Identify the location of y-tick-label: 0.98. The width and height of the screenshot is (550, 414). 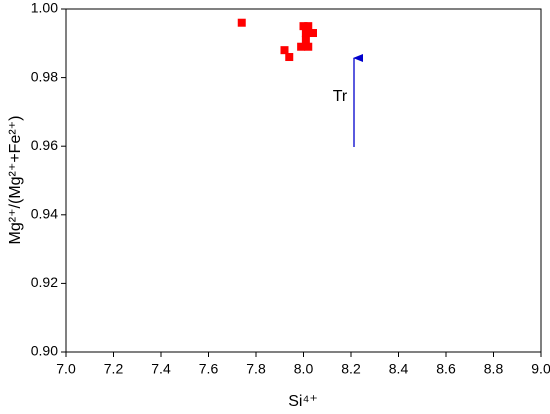
(44, 76).